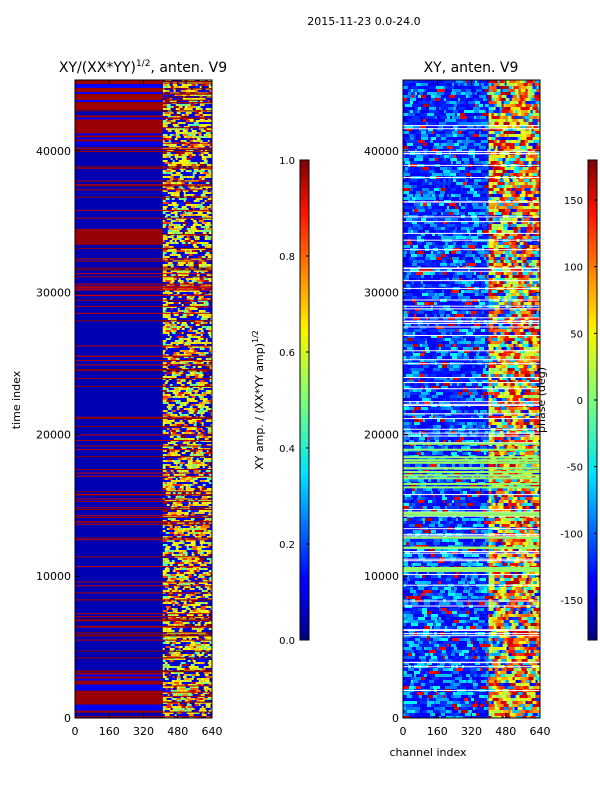  Describe the element at coordinates (75, 731) in the screenshot. I see `x-tick-label: 0` at that location.